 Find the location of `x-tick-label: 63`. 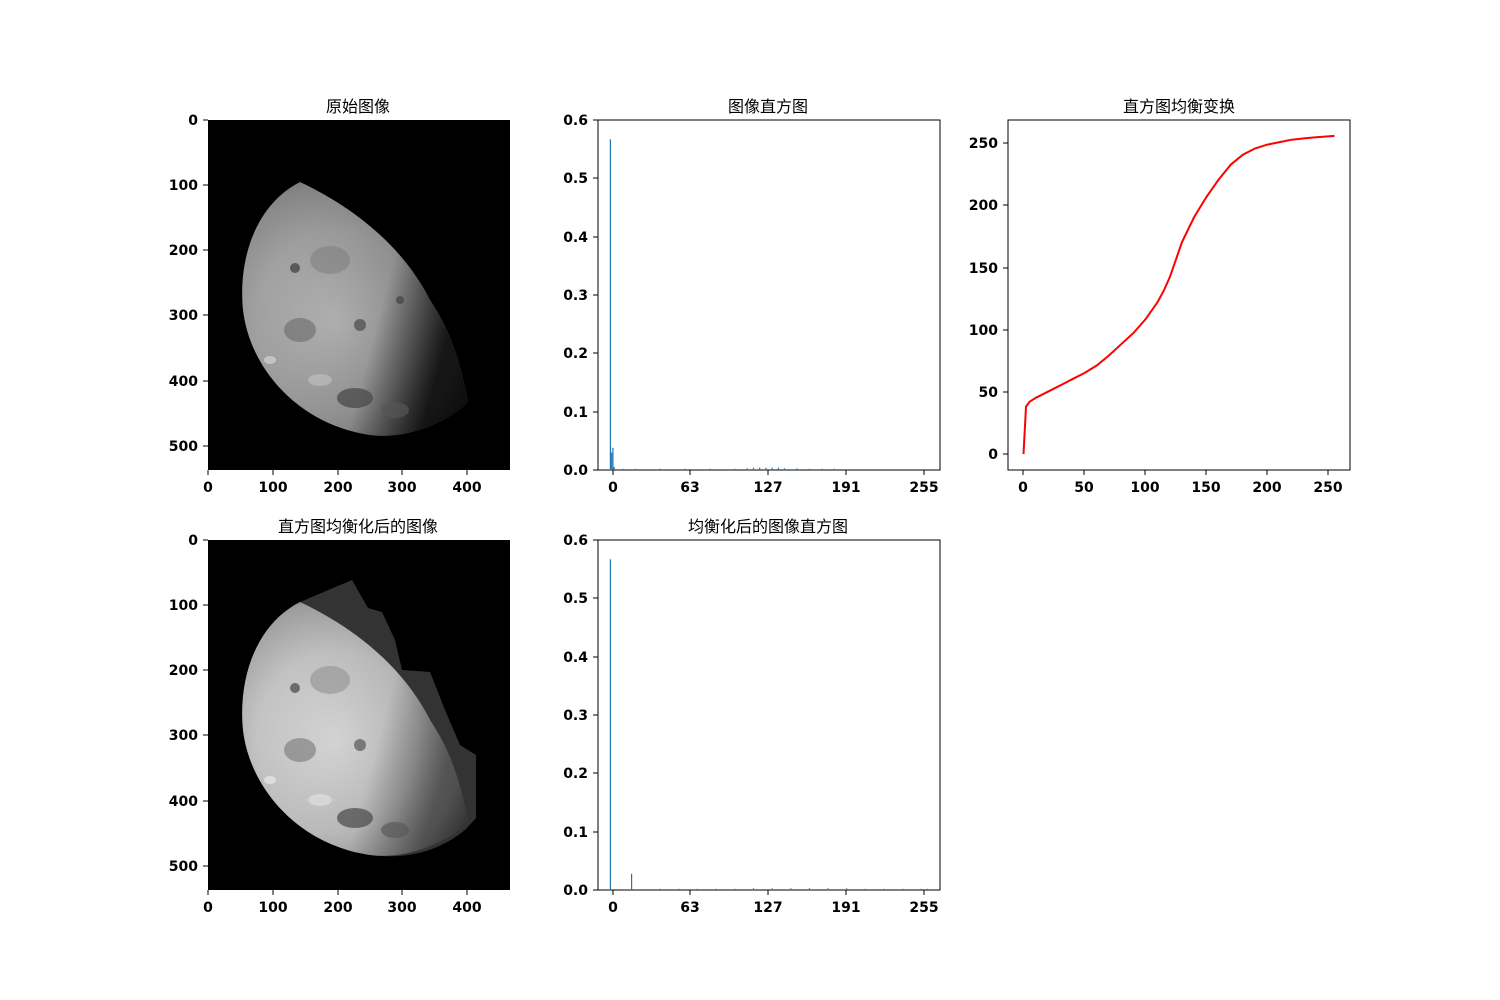

x-tick-label: 63 is located at coordinates (689, 908).